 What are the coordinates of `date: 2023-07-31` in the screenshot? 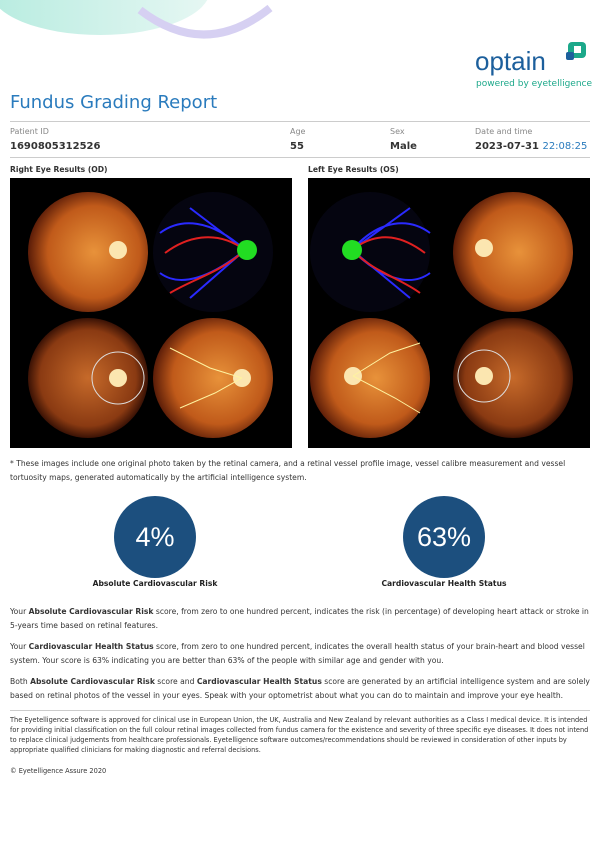 It's located at (507, 146).